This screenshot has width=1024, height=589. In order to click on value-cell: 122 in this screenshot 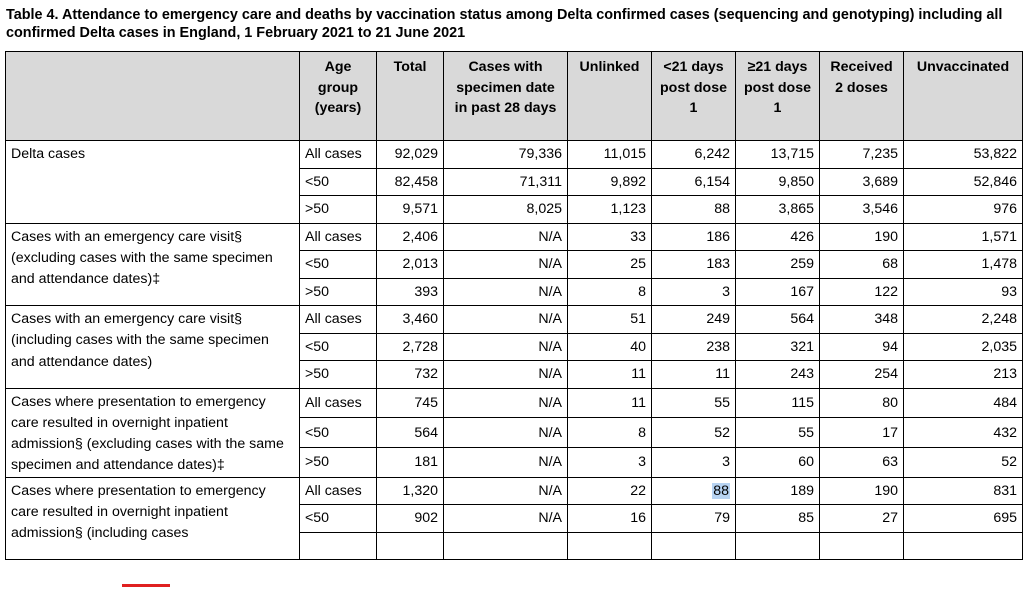, I will do `click(861, 291)`.